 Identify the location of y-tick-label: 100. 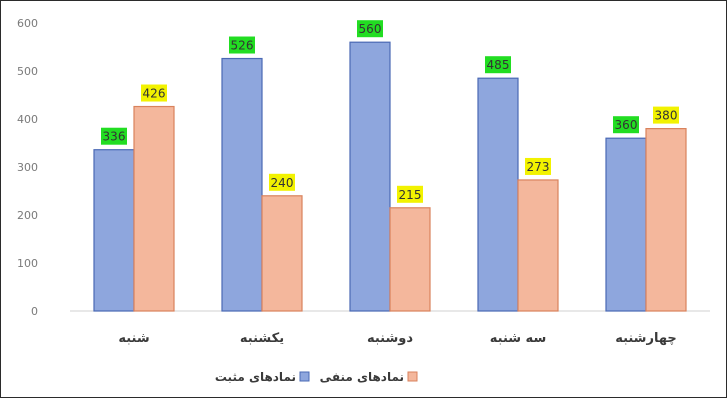
(27, 263).